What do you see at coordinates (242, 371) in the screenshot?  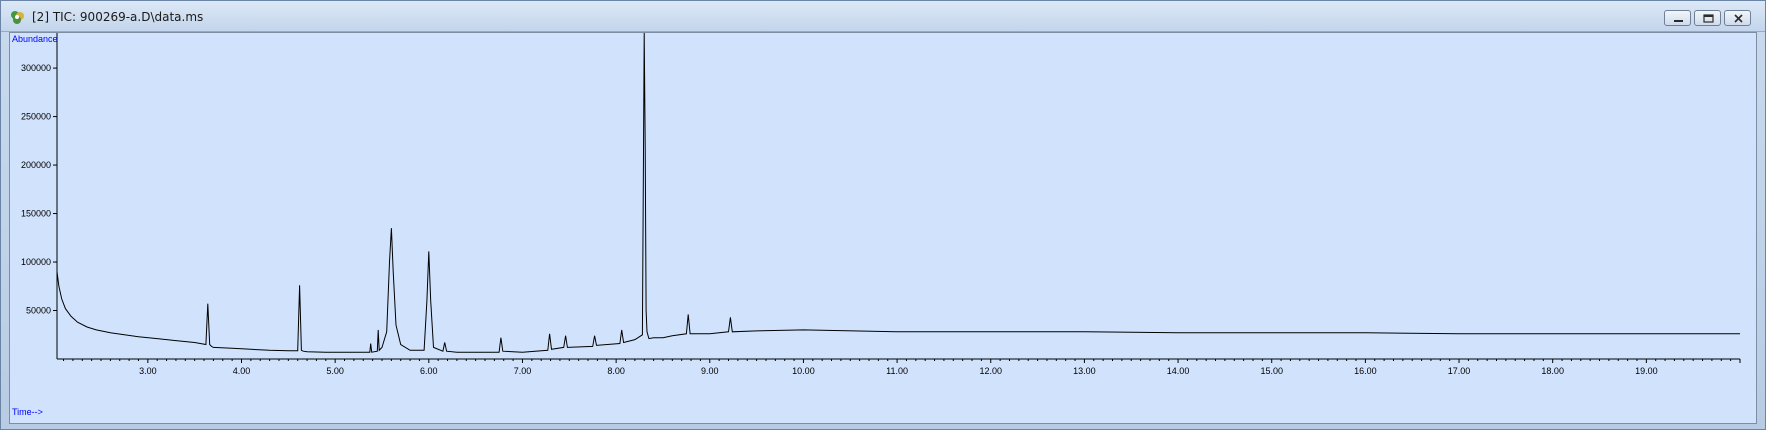 I see `x-tick-label: 4.00` at bounding box center [242, 371].